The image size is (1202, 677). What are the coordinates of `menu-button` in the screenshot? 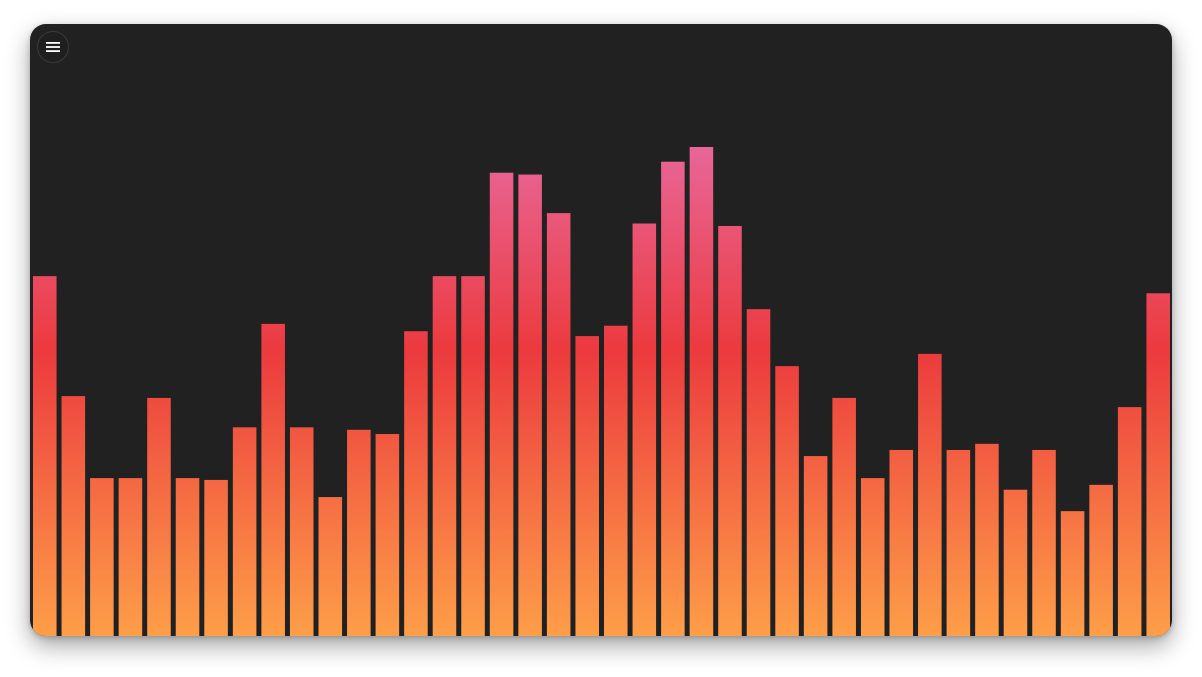 It's located at (53, 47).